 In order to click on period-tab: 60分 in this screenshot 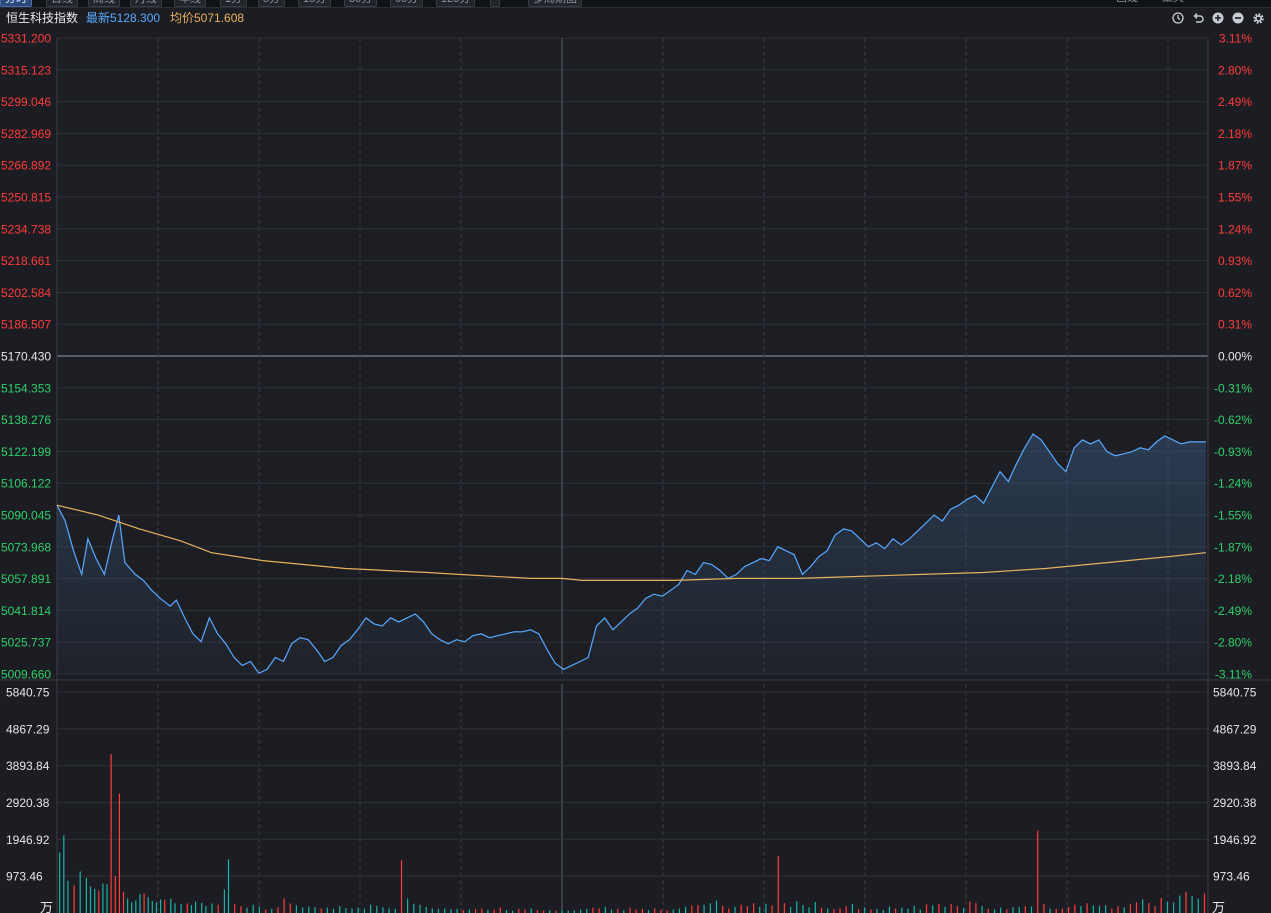, I will do `click(407, 3)`.